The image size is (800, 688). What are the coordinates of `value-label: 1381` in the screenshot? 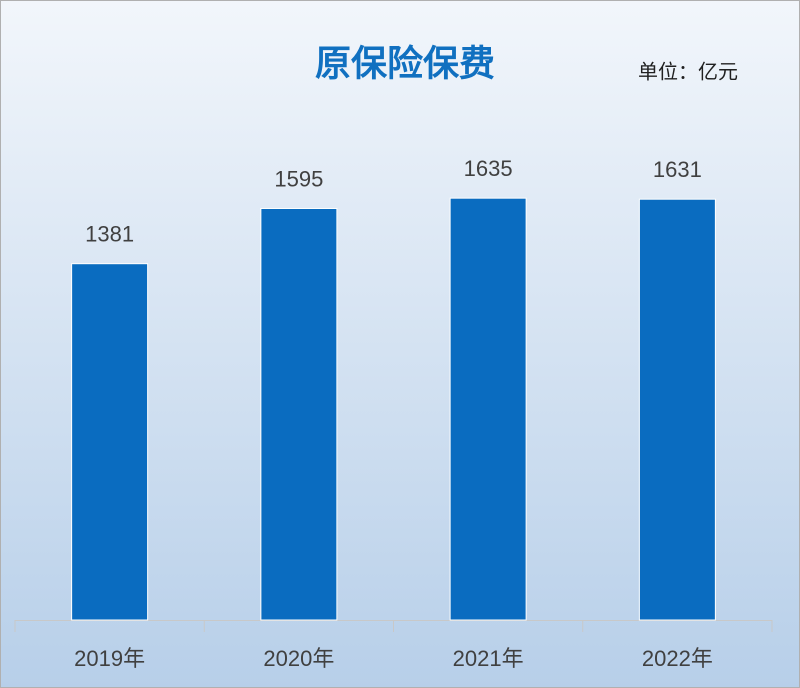 It's located at (109, 234).